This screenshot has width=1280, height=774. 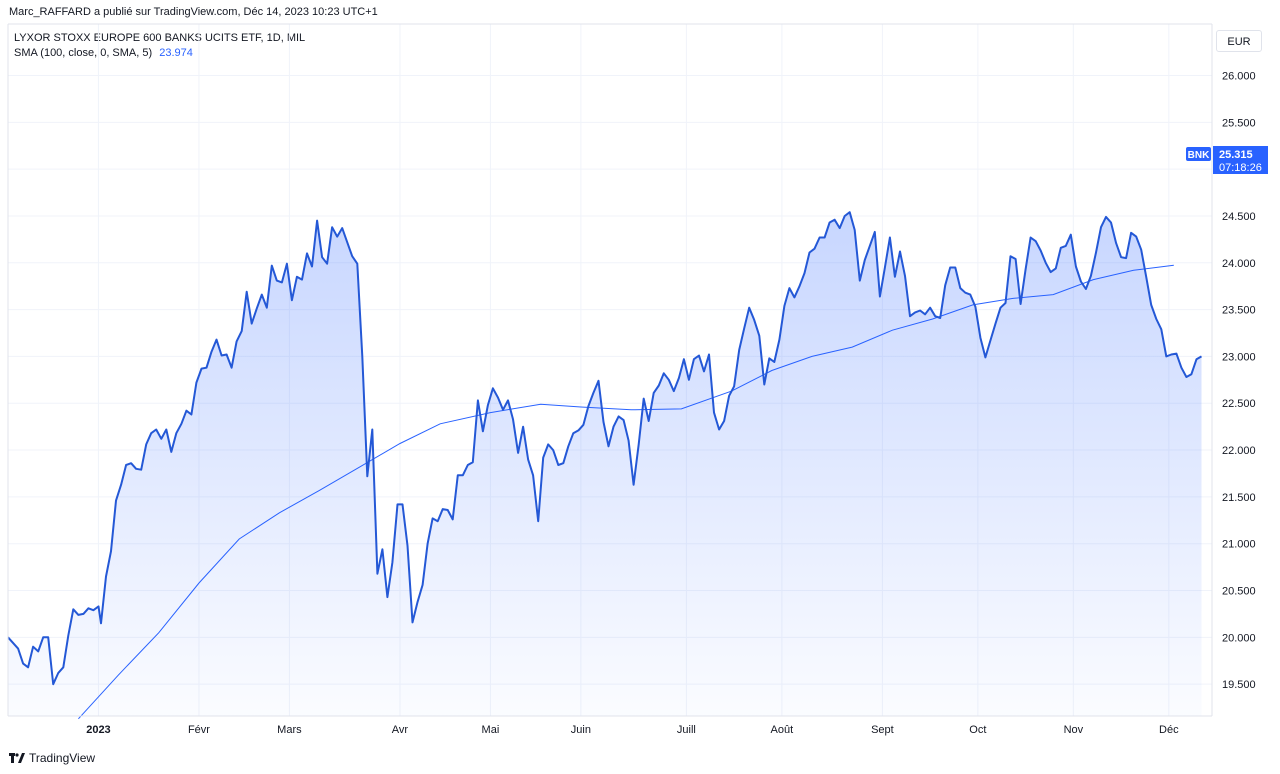 I want to click on y-tick-label: 23.000, so click(x=1239, y=357).